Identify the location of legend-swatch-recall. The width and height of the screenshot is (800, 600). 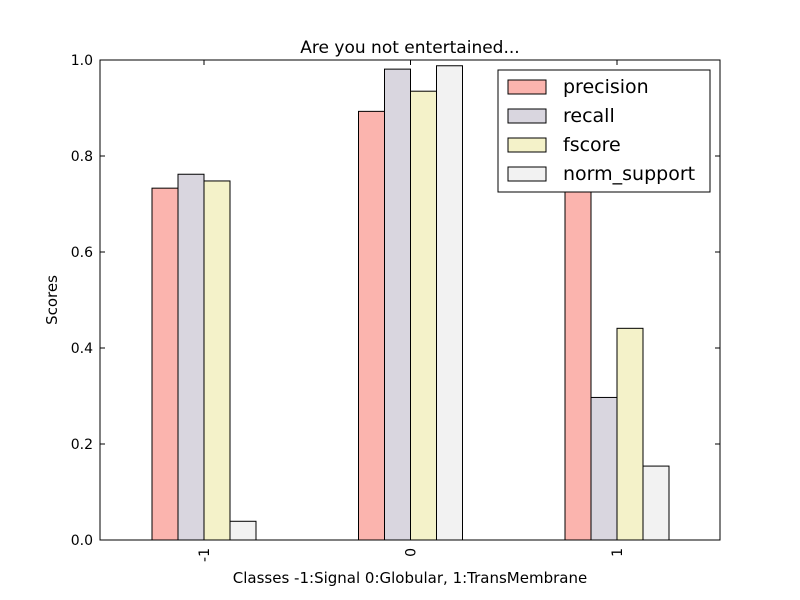
(527, 116).